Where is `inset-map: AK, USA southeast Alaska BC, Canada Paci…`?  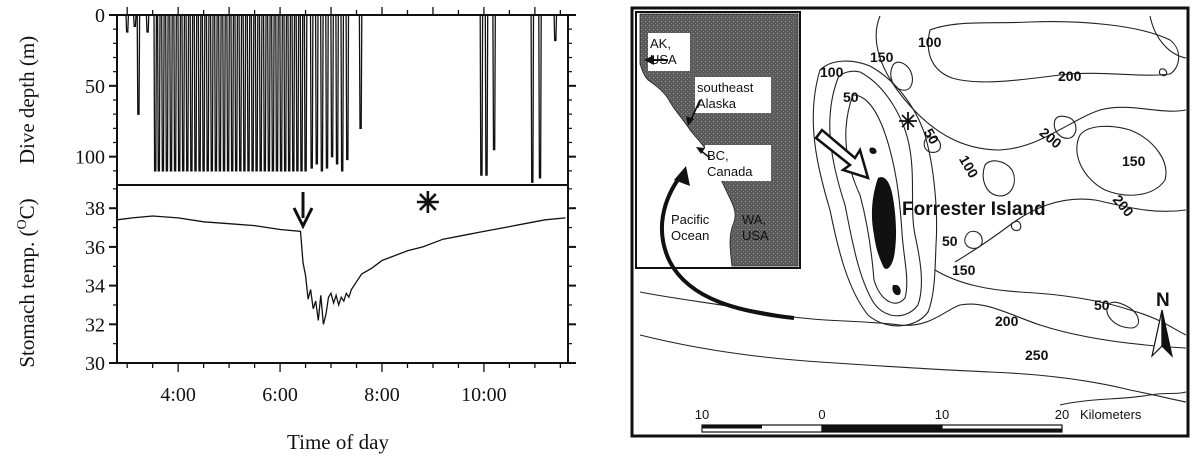
inset-map: AK, USA southeast Alaska BC, Canada Paci… is located at coordinates (718, 140).